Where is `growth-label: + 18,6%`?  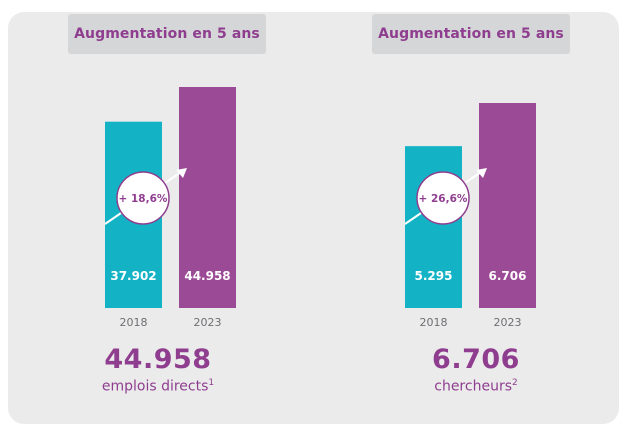
growth-label: + 18,6% is located at coordinates (143, 199).